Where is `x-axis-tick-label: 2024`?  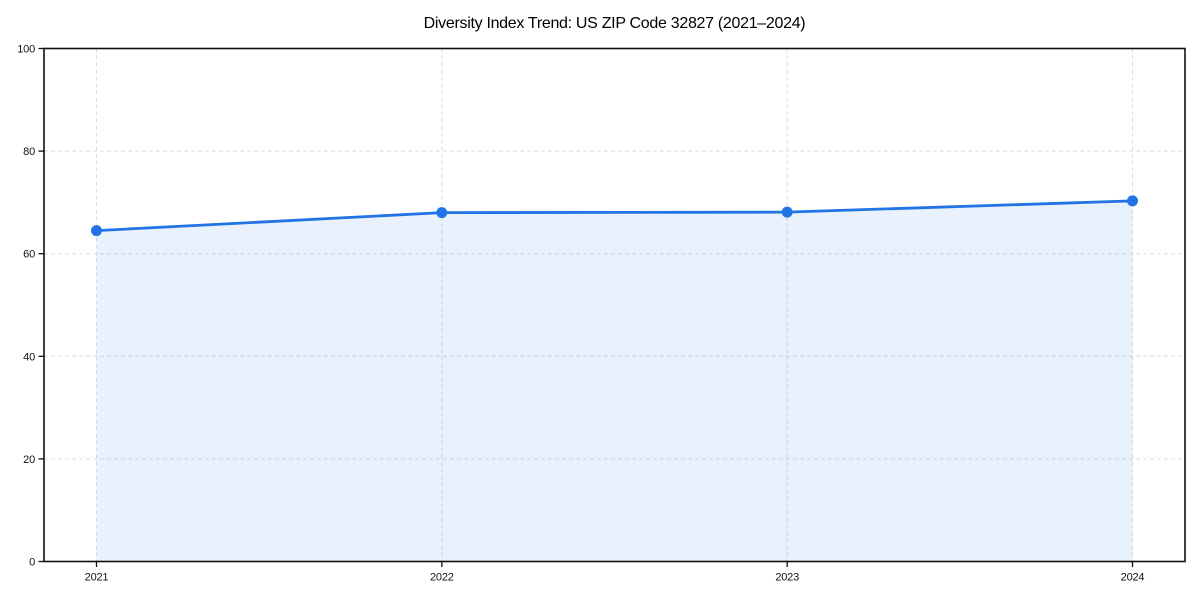 x-axis-tick-label: 2024 is located at coordinates (1133, 578).